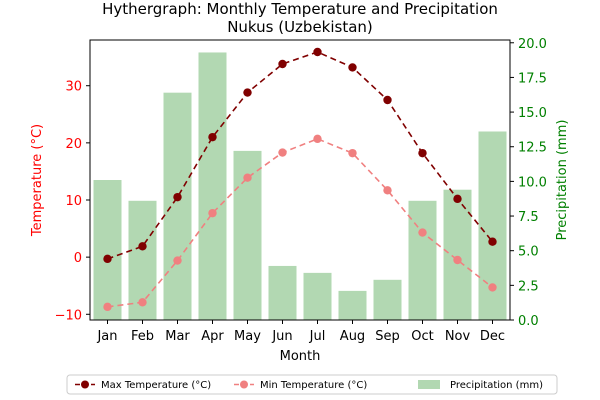 This screenshot has width=600, height=400. Describe the element at coordinates (212, 186) in the screenshot. I see `precip-bar-apr` at that location.